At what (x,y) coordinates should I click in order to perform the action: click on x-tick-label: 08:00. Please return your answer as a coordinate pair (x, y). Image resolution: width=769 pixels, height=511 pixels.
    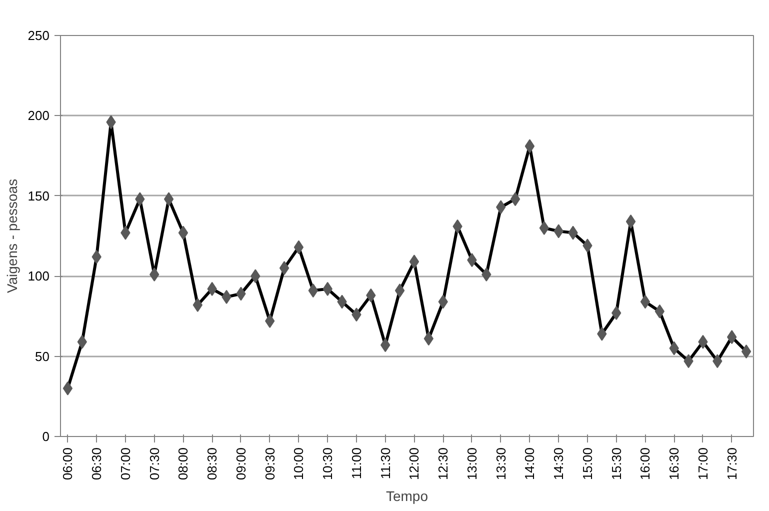
    Looking at the image, I should click on (183, 463).